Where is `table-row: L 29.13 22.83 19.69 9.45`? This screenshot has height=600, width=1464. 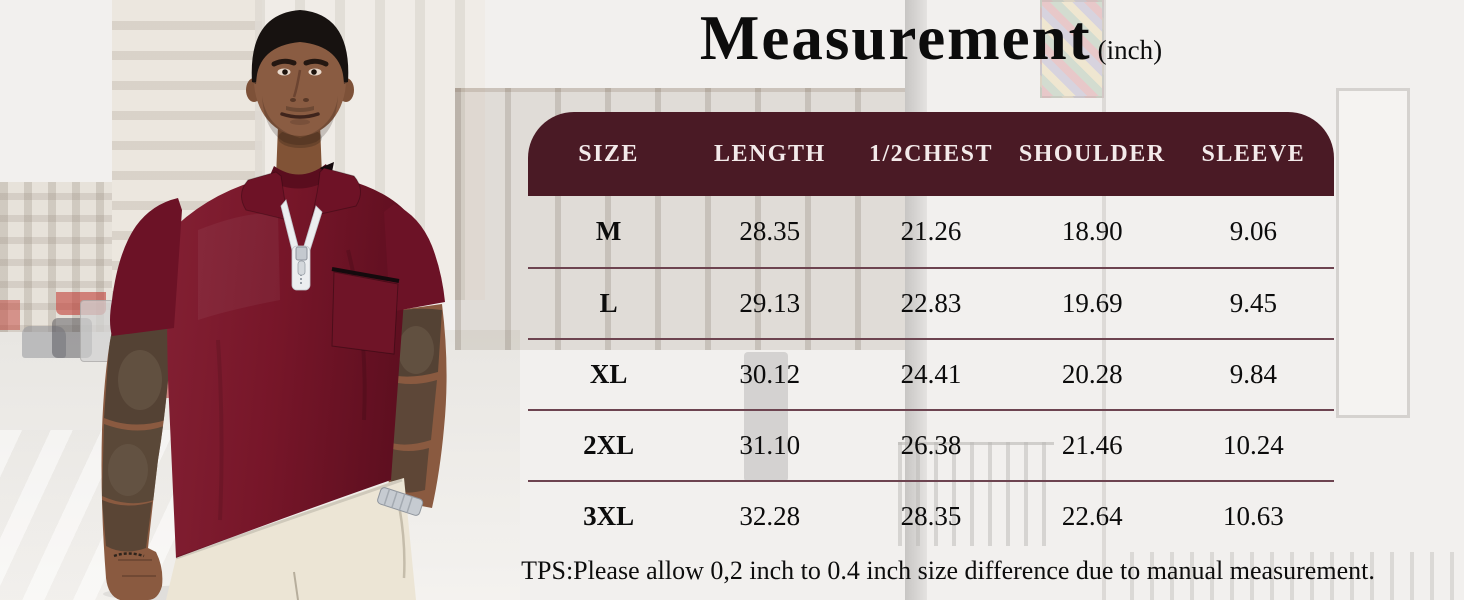
table-row: L 29.13 22.83 19.69 9.45 is located at coordinates (931, 302).